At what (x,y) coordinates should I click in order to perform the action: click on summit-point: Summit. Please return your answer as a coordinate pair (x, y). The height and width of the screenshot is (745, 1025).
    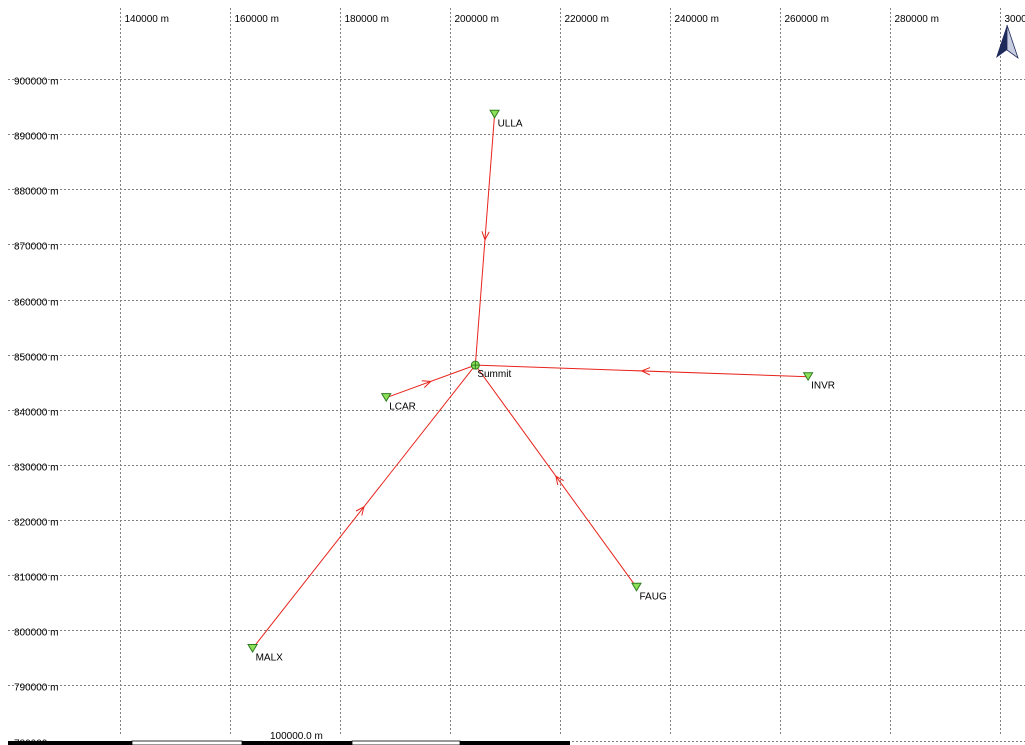
    Looking at the image, I should click on (490, 370).